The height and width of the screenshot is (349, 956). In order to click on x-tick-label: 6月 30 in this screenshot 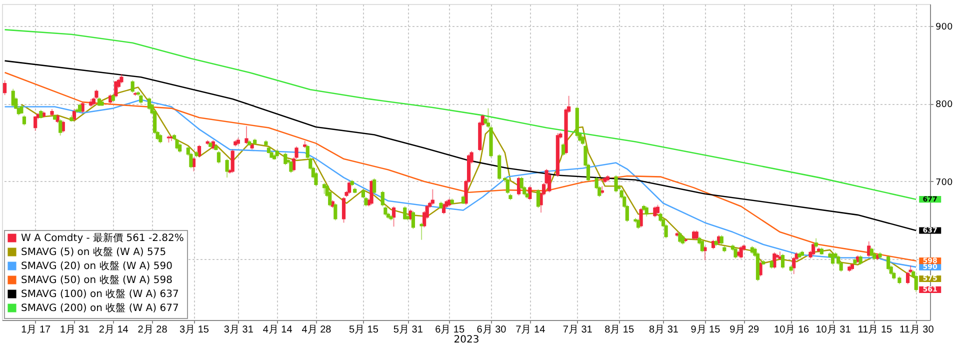, I will do `click(491, 330)`.